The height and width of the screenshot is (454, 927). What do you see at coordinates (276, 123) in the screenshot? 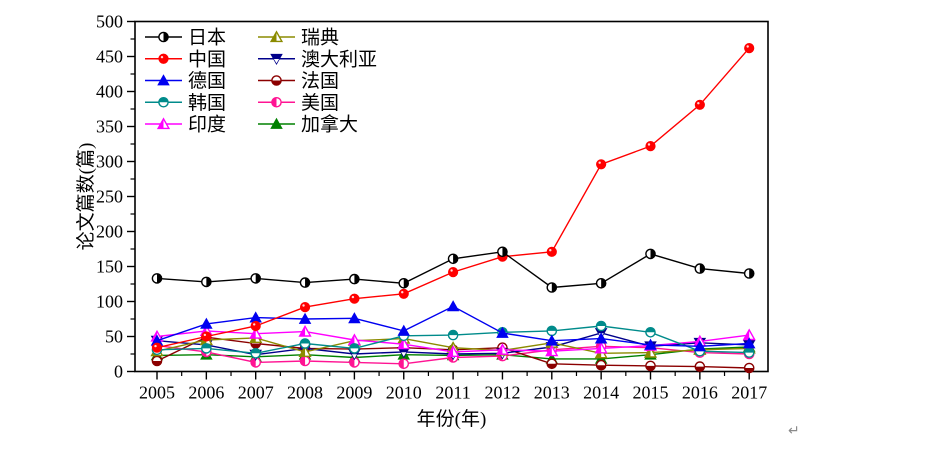
I see `canada-marker-icon` at bounding box center [276, 123].